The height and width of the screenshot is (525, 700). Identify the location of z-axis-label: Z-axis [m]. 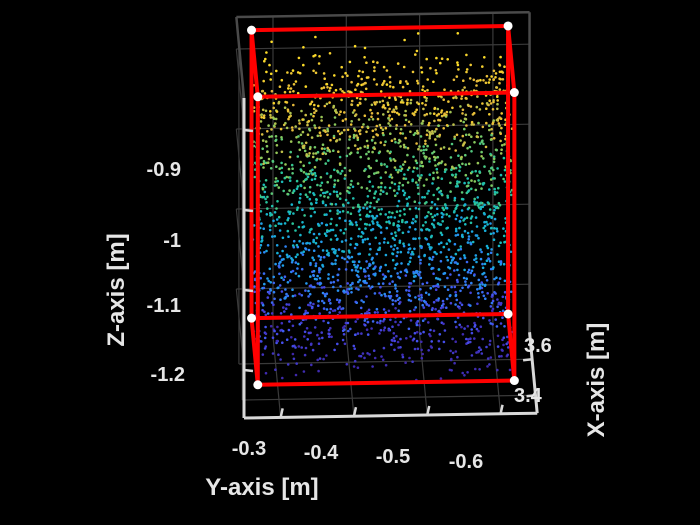
(116, 289).